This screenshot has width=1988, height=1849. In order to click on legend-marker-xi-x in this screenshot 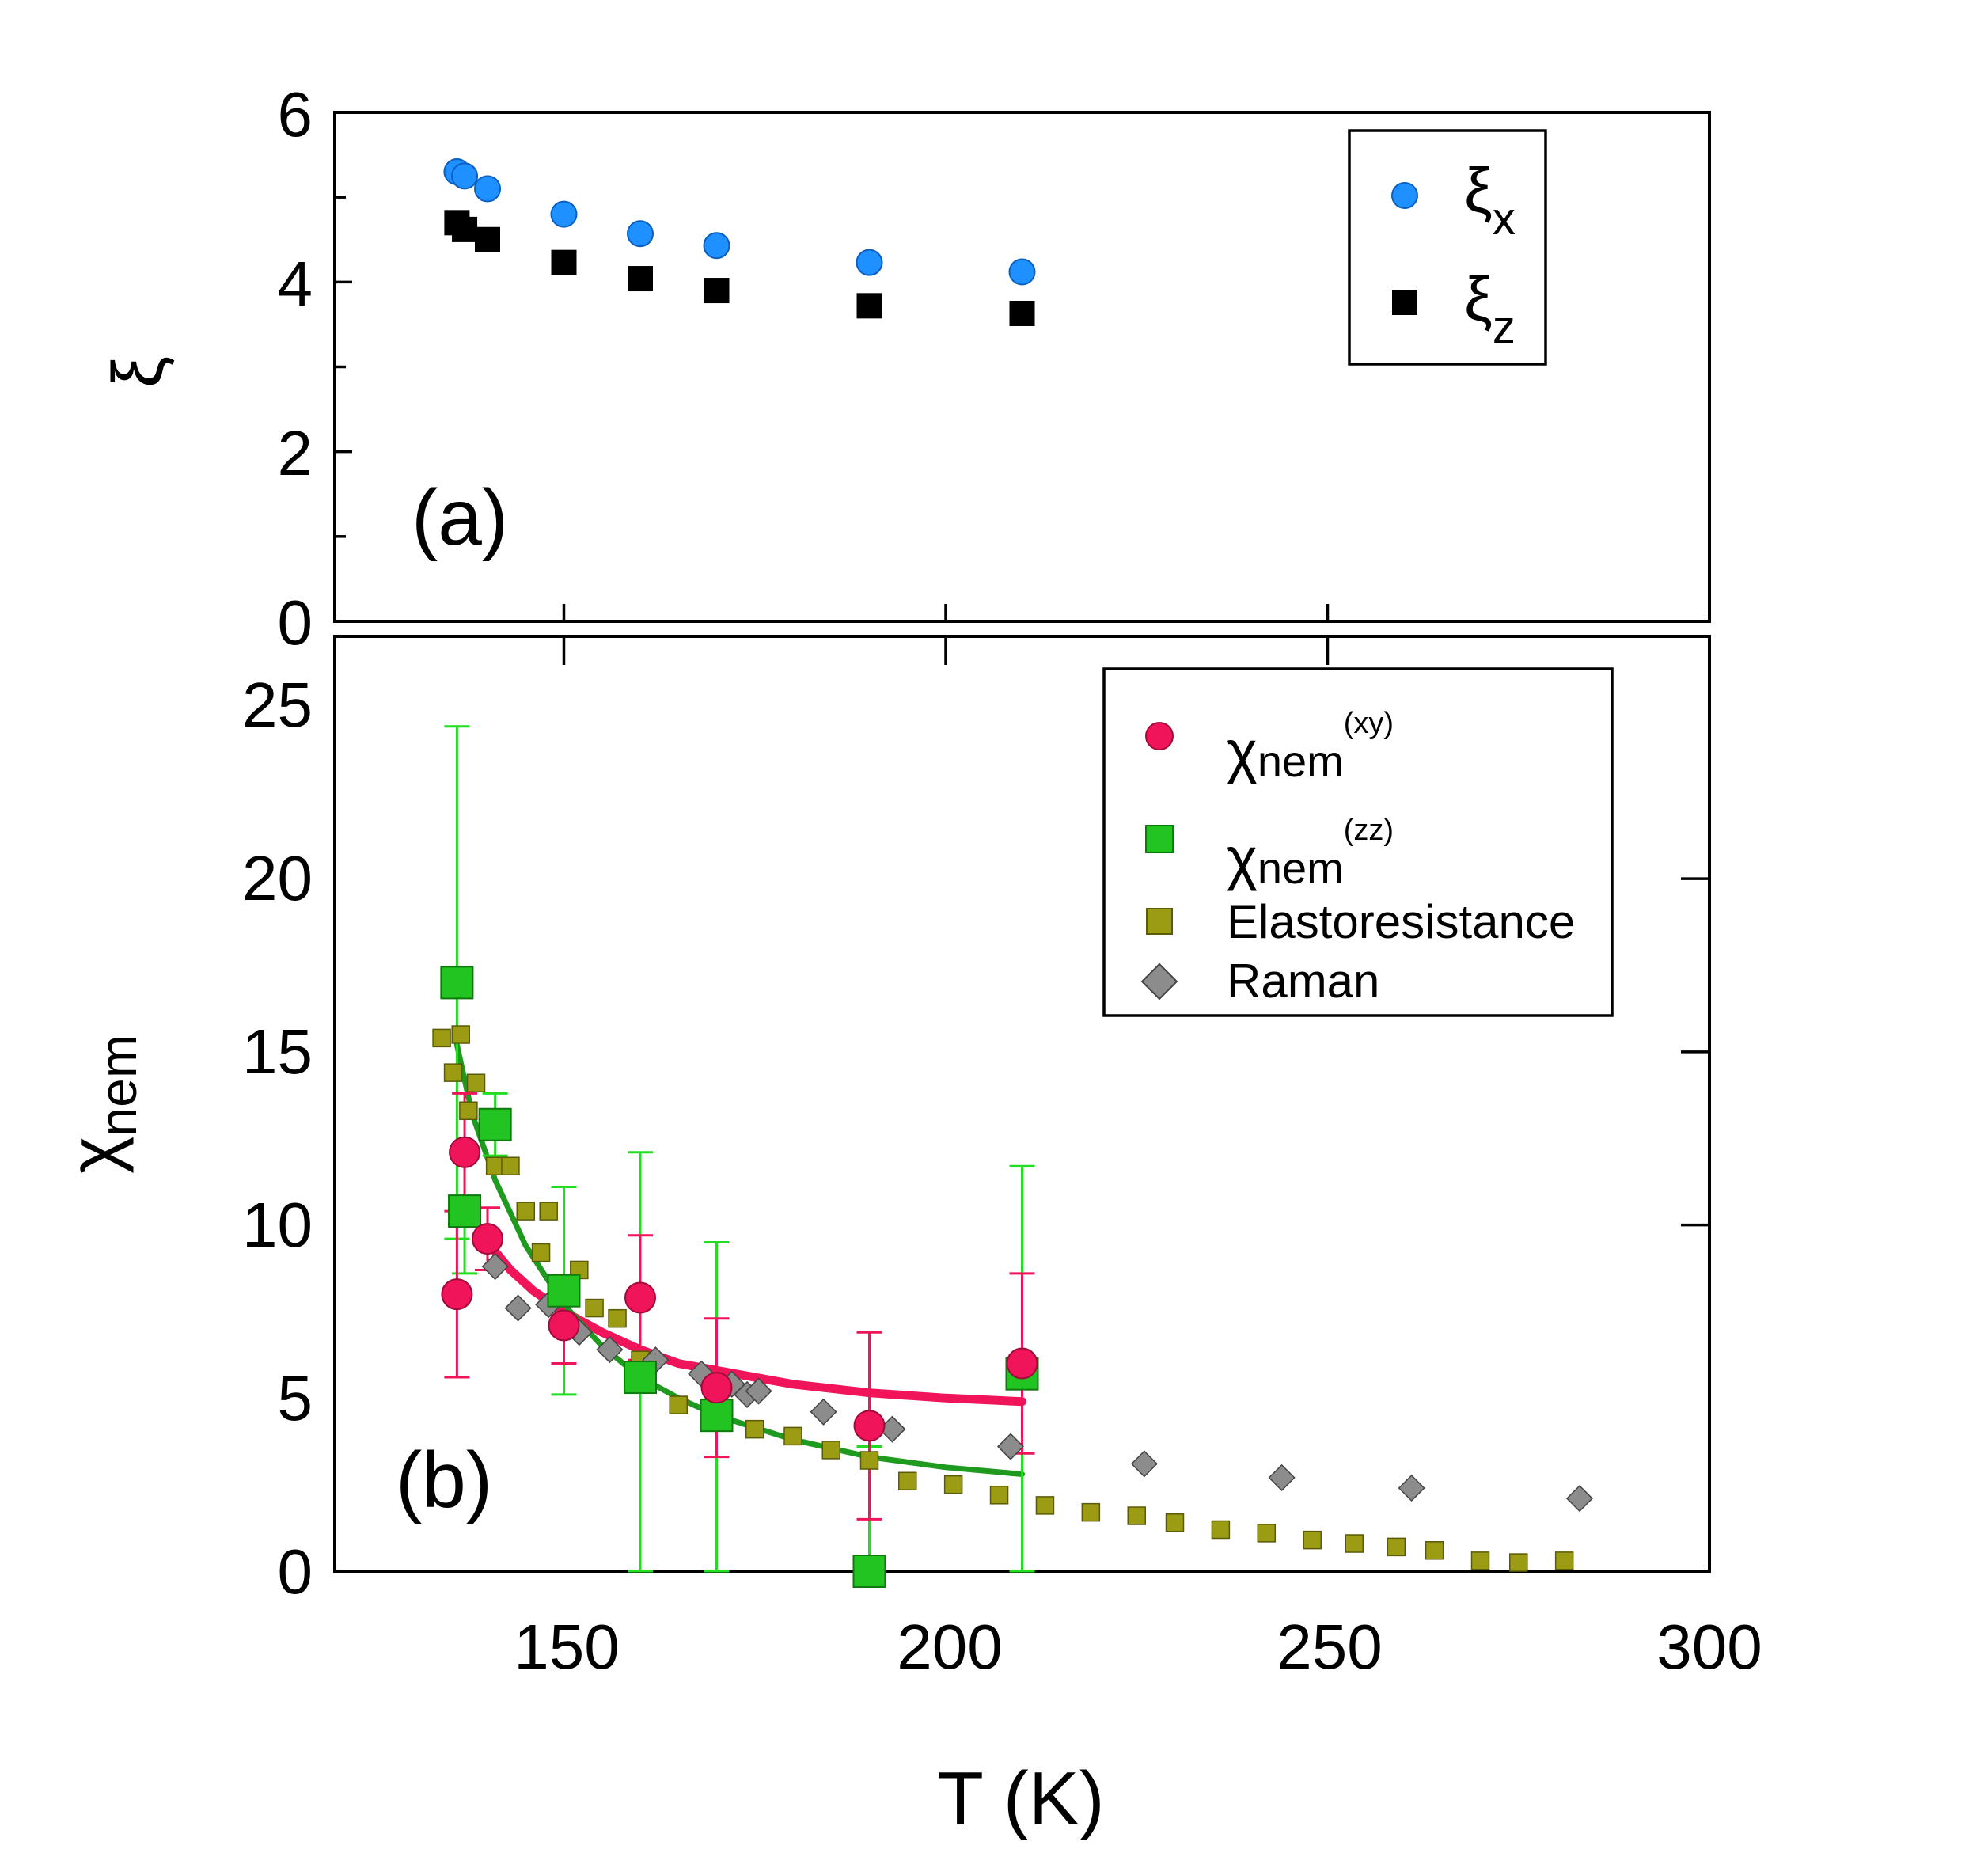, I will do `click(1404, 196)`.